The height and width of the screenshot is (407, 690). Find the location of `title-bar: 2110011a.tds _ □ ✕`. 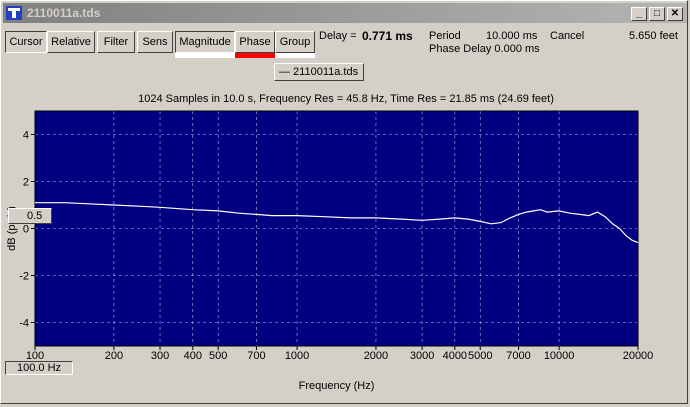

title-bar: 2110011a.tds _ □ ✕ is located at coordinates (345, 13).